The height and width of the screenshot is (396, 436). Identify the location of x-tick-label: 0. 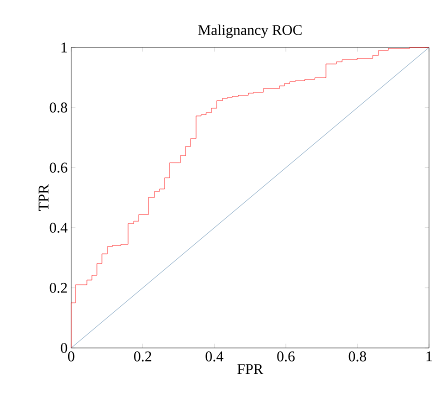
(71, 356).